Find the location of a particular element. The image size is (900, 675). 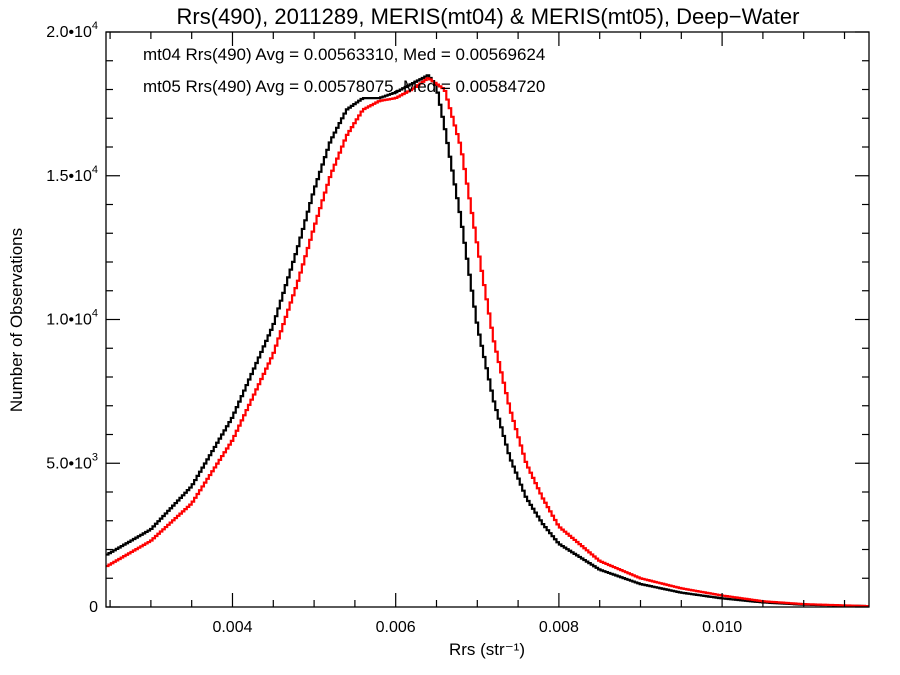

y-tick-label: 1.0•104 is located at coordinates (72, 318).